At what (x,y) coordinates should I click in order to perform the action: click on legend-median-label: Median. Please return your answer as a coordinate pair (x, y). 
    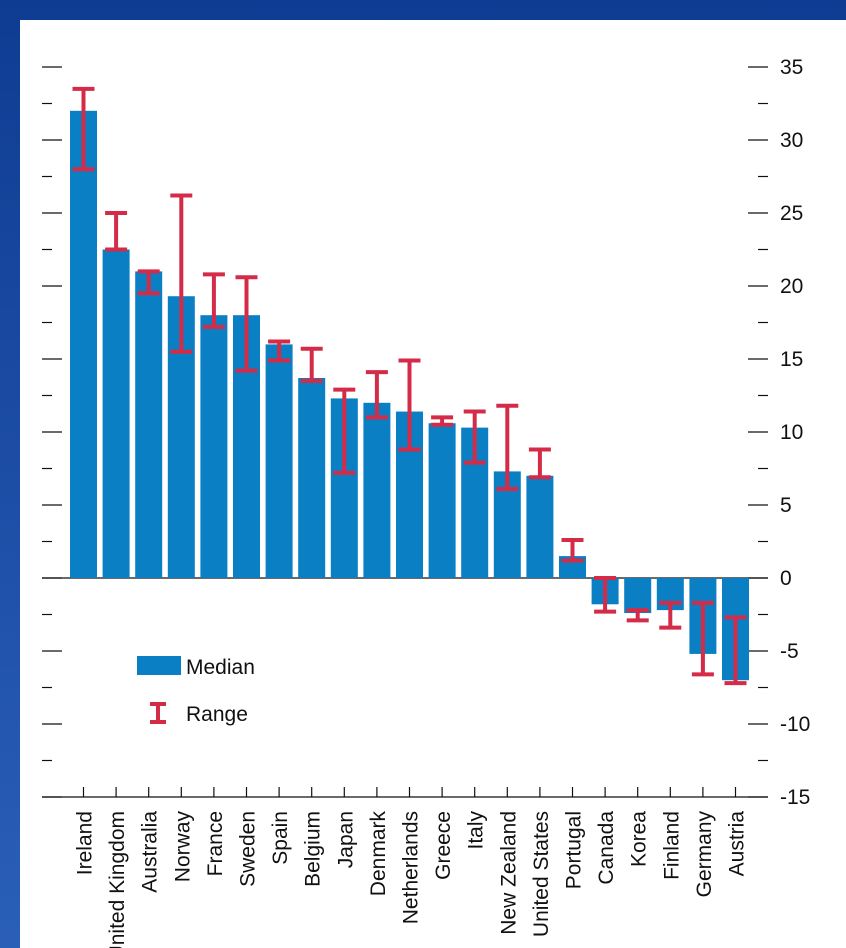
    Looking at the image, I should click on (220, 667).